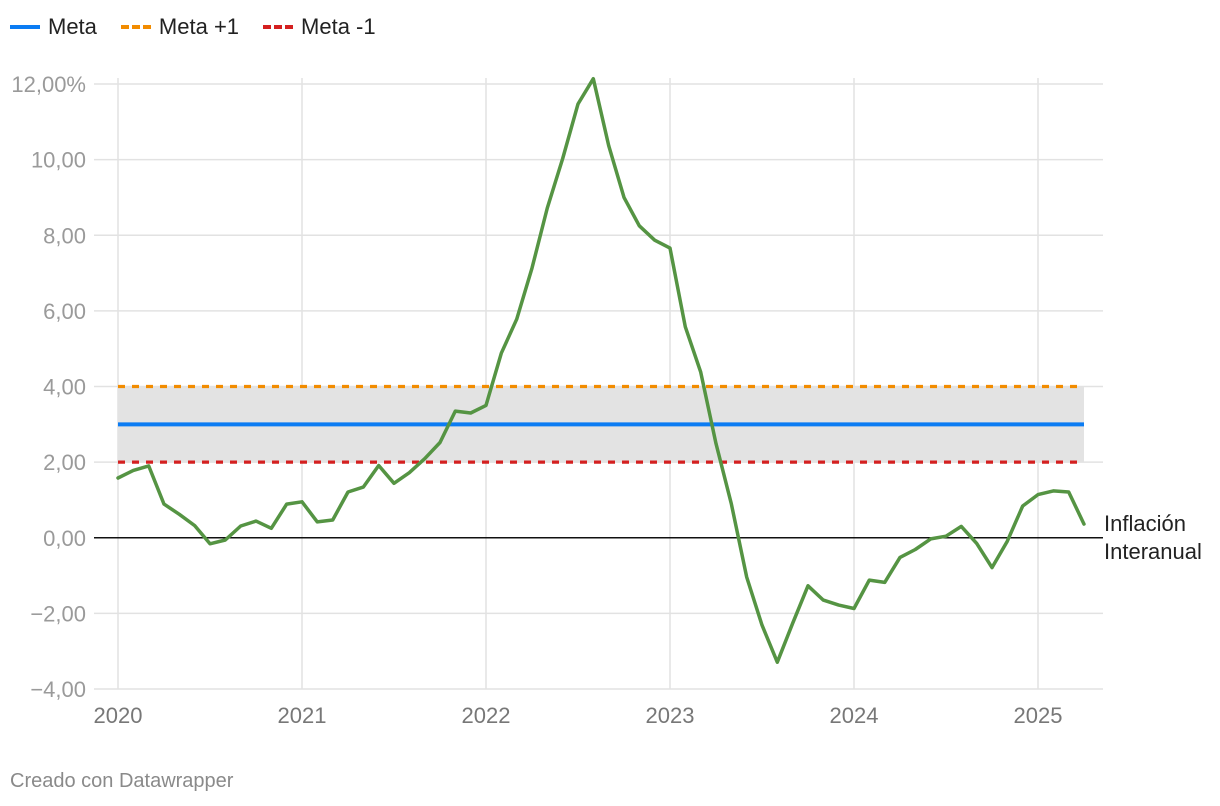 The height and width of the screenshot is (806, 1220). I want to click on y-tick-label: 12,00%, so click(48, 84).